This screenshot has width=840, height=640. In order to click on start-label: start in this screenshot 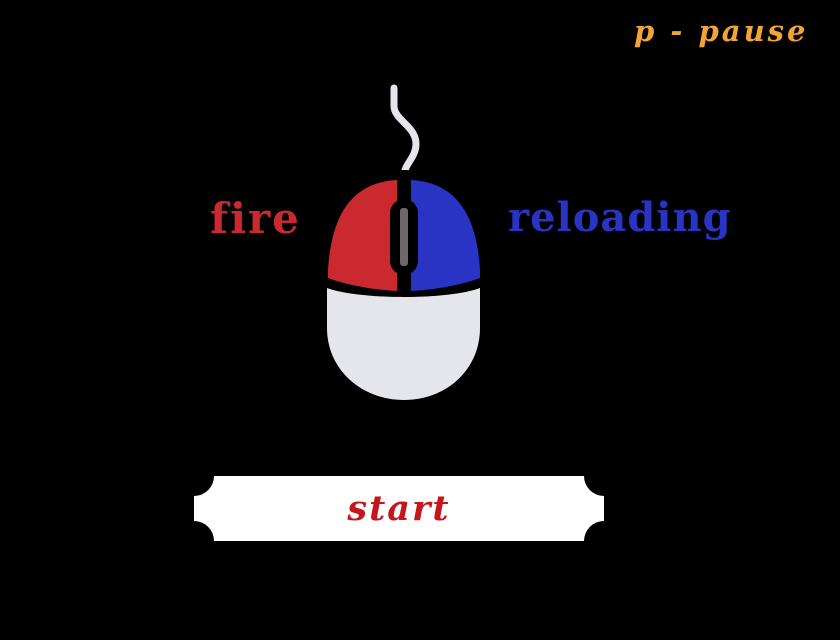, I will do `click(399, 508)`.